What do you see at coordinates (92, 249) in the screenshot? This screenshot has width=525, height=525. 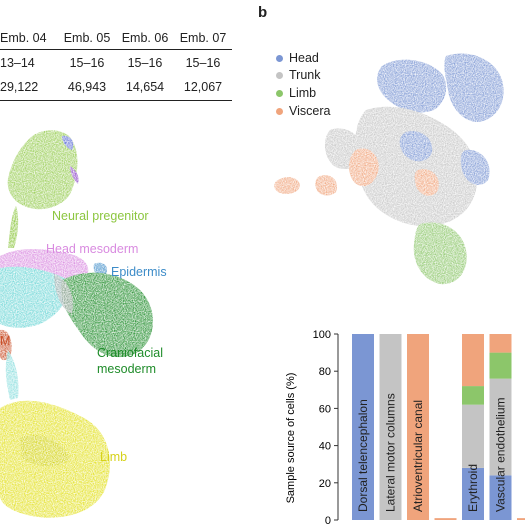 I see `label-head-mesoderm: Head mesoderm` at bounding box center [92, 249].